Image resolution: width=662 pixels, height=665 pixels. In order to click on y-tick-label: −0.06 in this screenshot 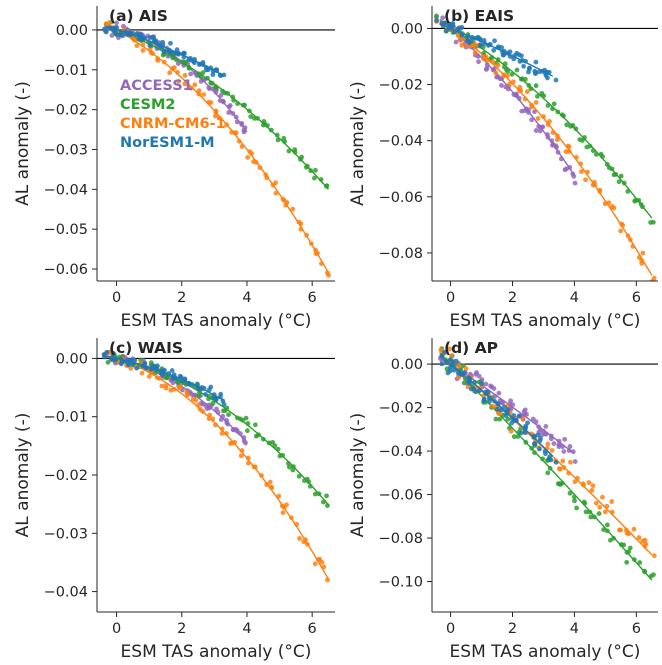, I will do `click(401, 198)`.